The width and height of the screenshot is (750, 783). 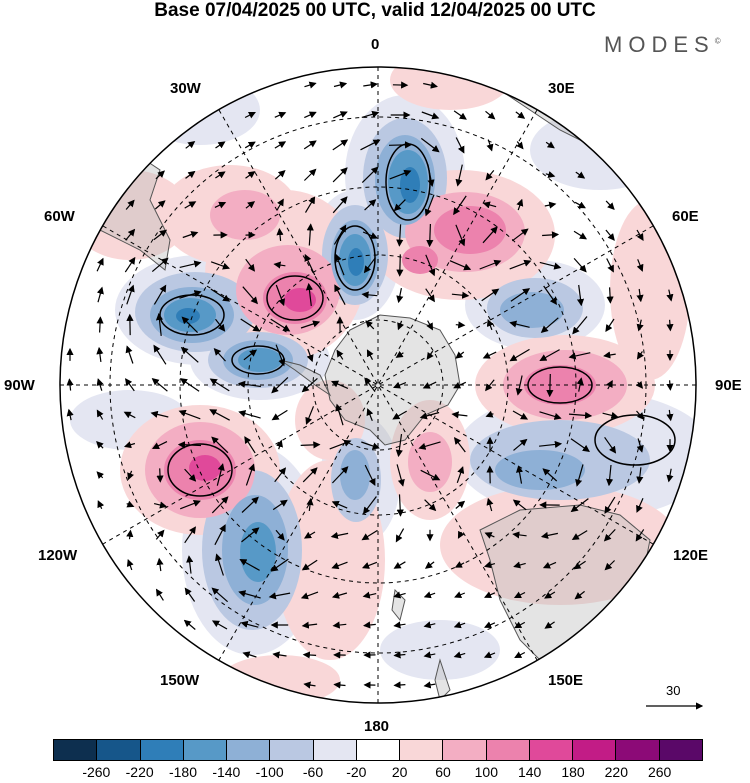 I want to click on colorbar-tick-label: 260, so click(x=659, y=772).